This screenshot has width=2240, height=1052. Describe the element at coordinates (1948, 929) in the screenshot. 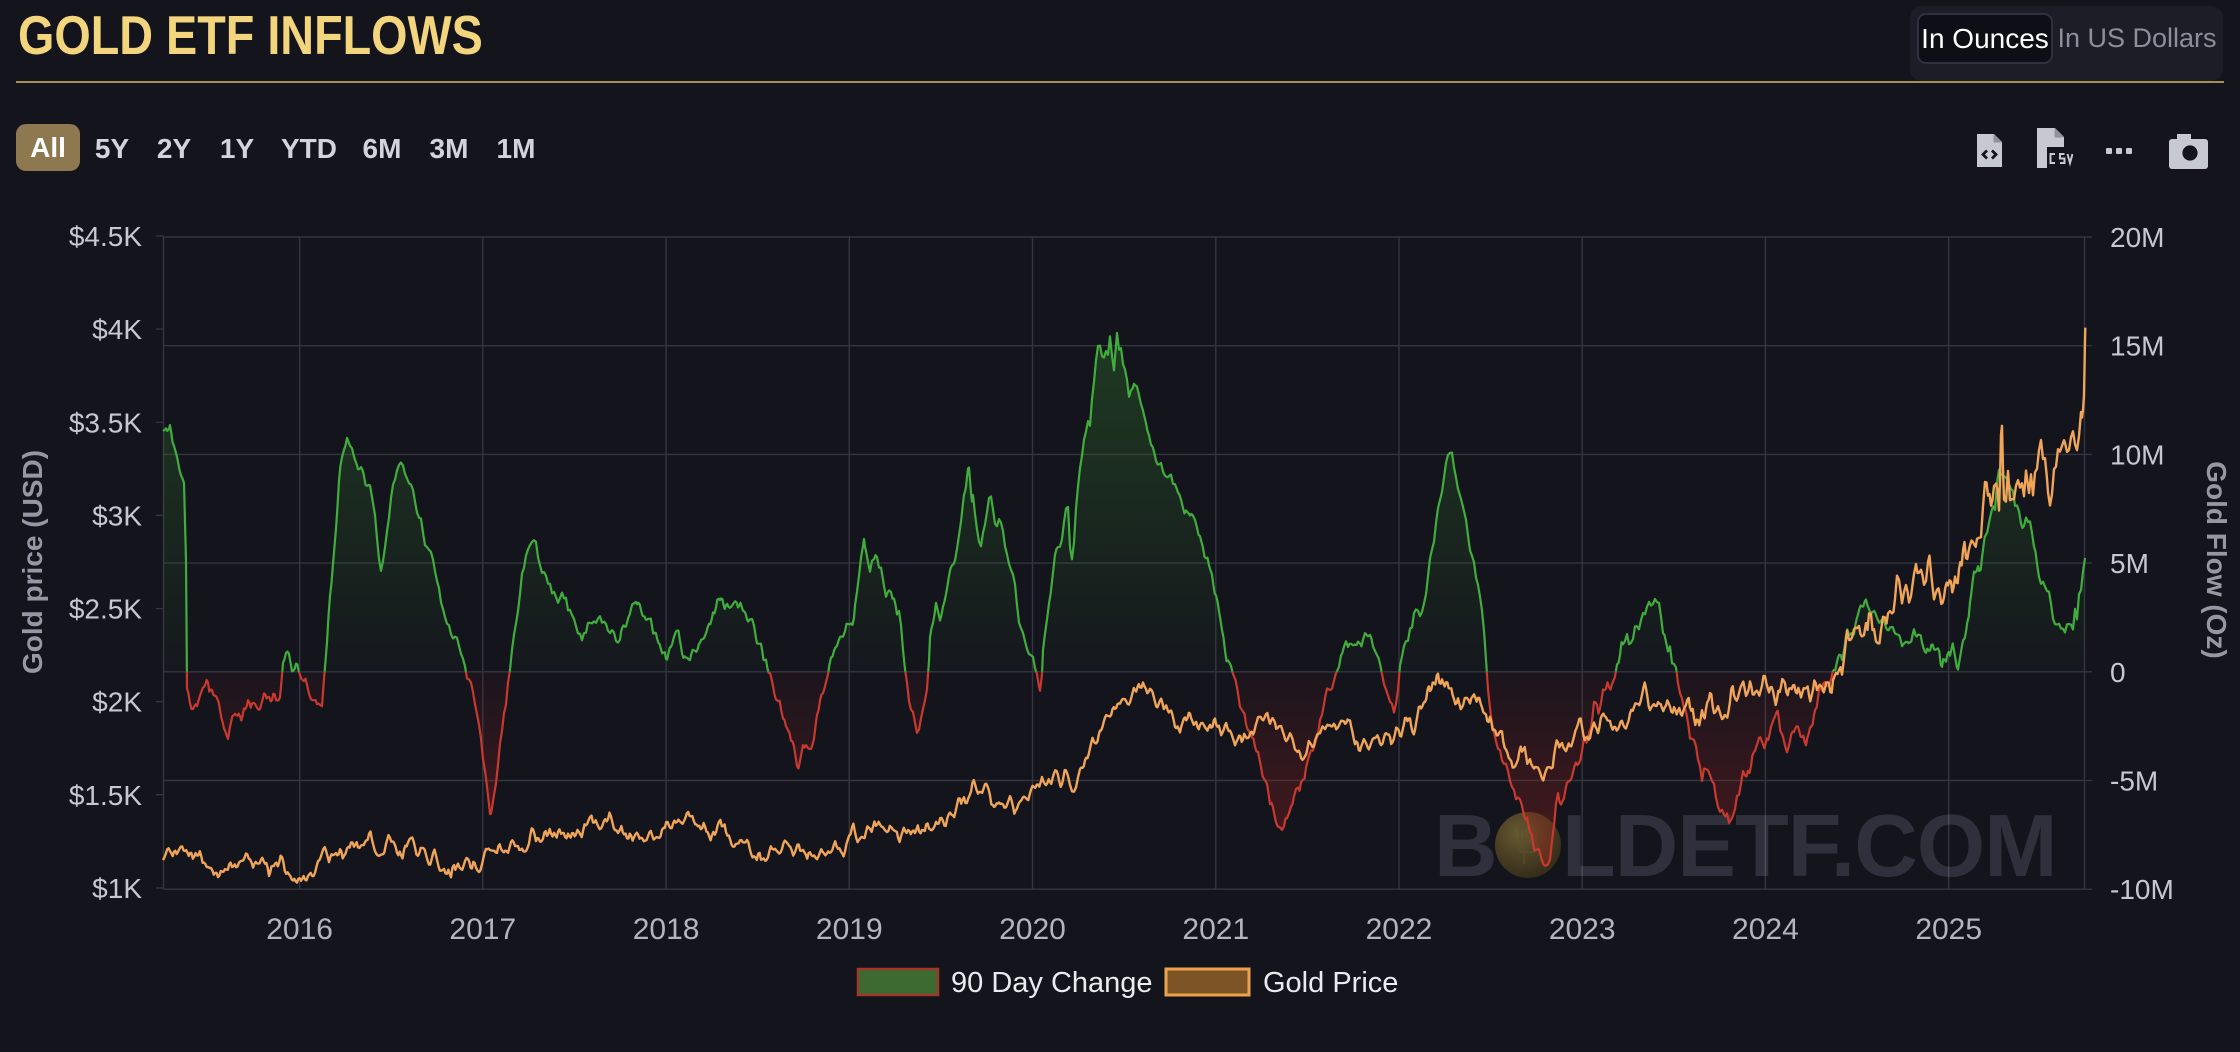

I see `svg-text: 2025` at that location.